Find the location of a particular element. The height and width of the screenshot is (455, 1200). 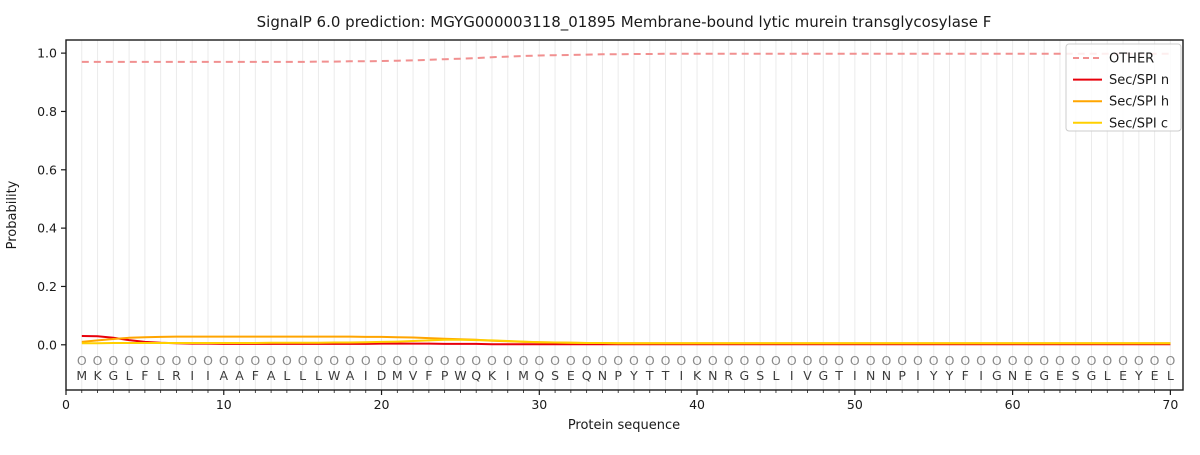

legend-box is located at coordinates (1123, 87).